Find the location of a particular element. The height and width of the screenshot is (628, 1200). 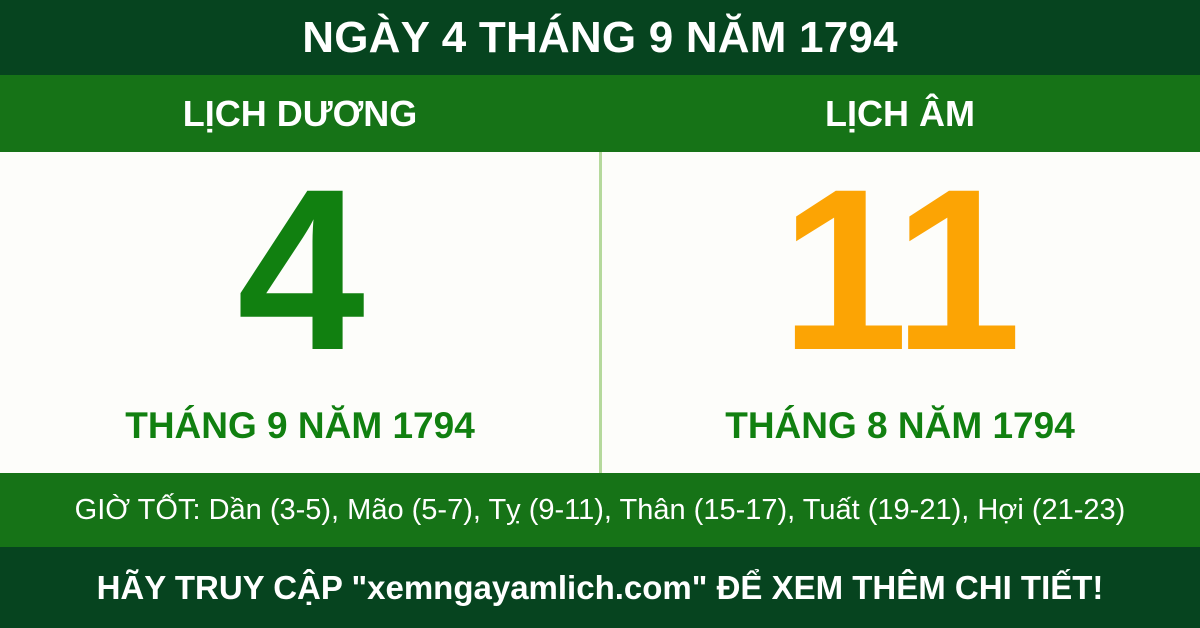

lunar-month-year-label: THÁNG 8 NĂM 1794 is located at coordinates (900, 425).